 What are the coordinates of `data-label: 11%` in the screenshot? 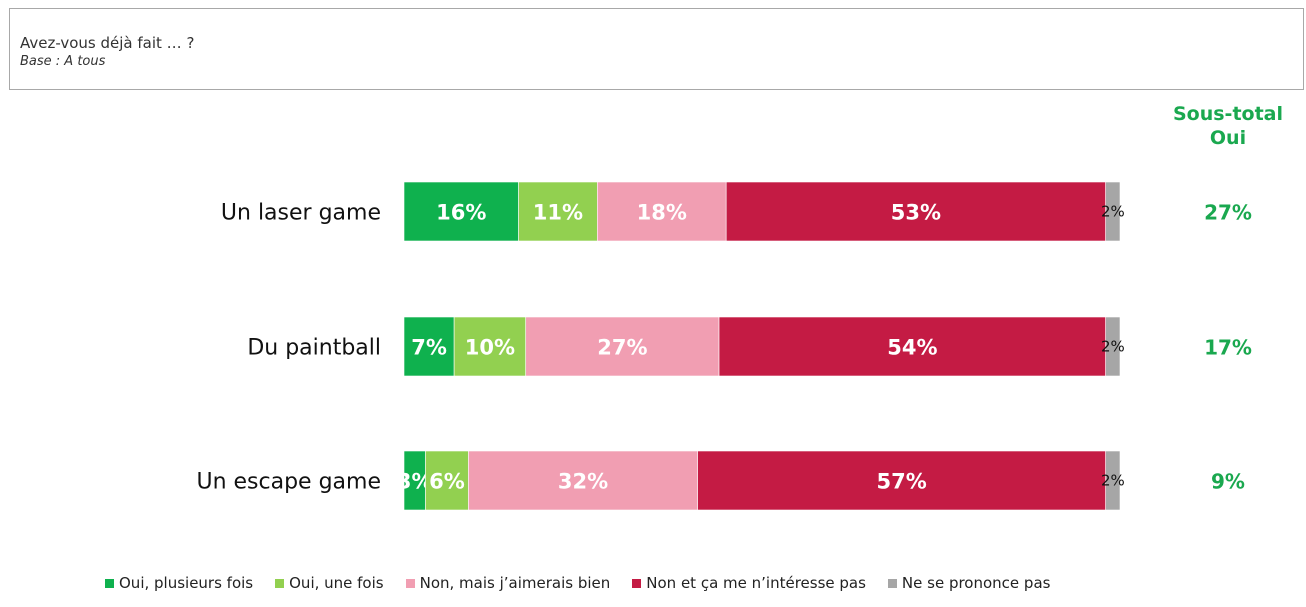 It's located at (558, 213).